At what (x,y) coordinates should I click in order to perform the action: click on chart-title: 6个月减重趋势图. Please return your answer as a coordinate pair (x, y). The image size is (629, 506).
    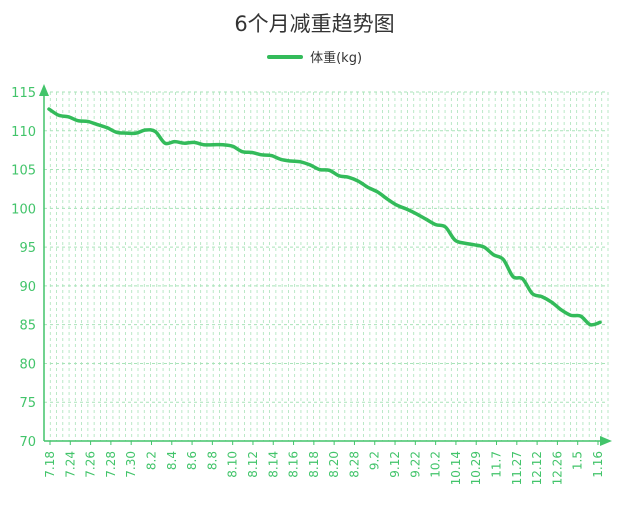
    Looking at the image, I should click on (314, 24).